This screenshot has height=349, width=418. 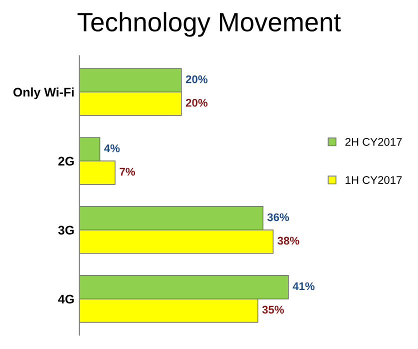 What do you see at coordinates (66, 230) in the screenshot?
I see `y-tick-label: 3G` at bounding box center [66, 230].